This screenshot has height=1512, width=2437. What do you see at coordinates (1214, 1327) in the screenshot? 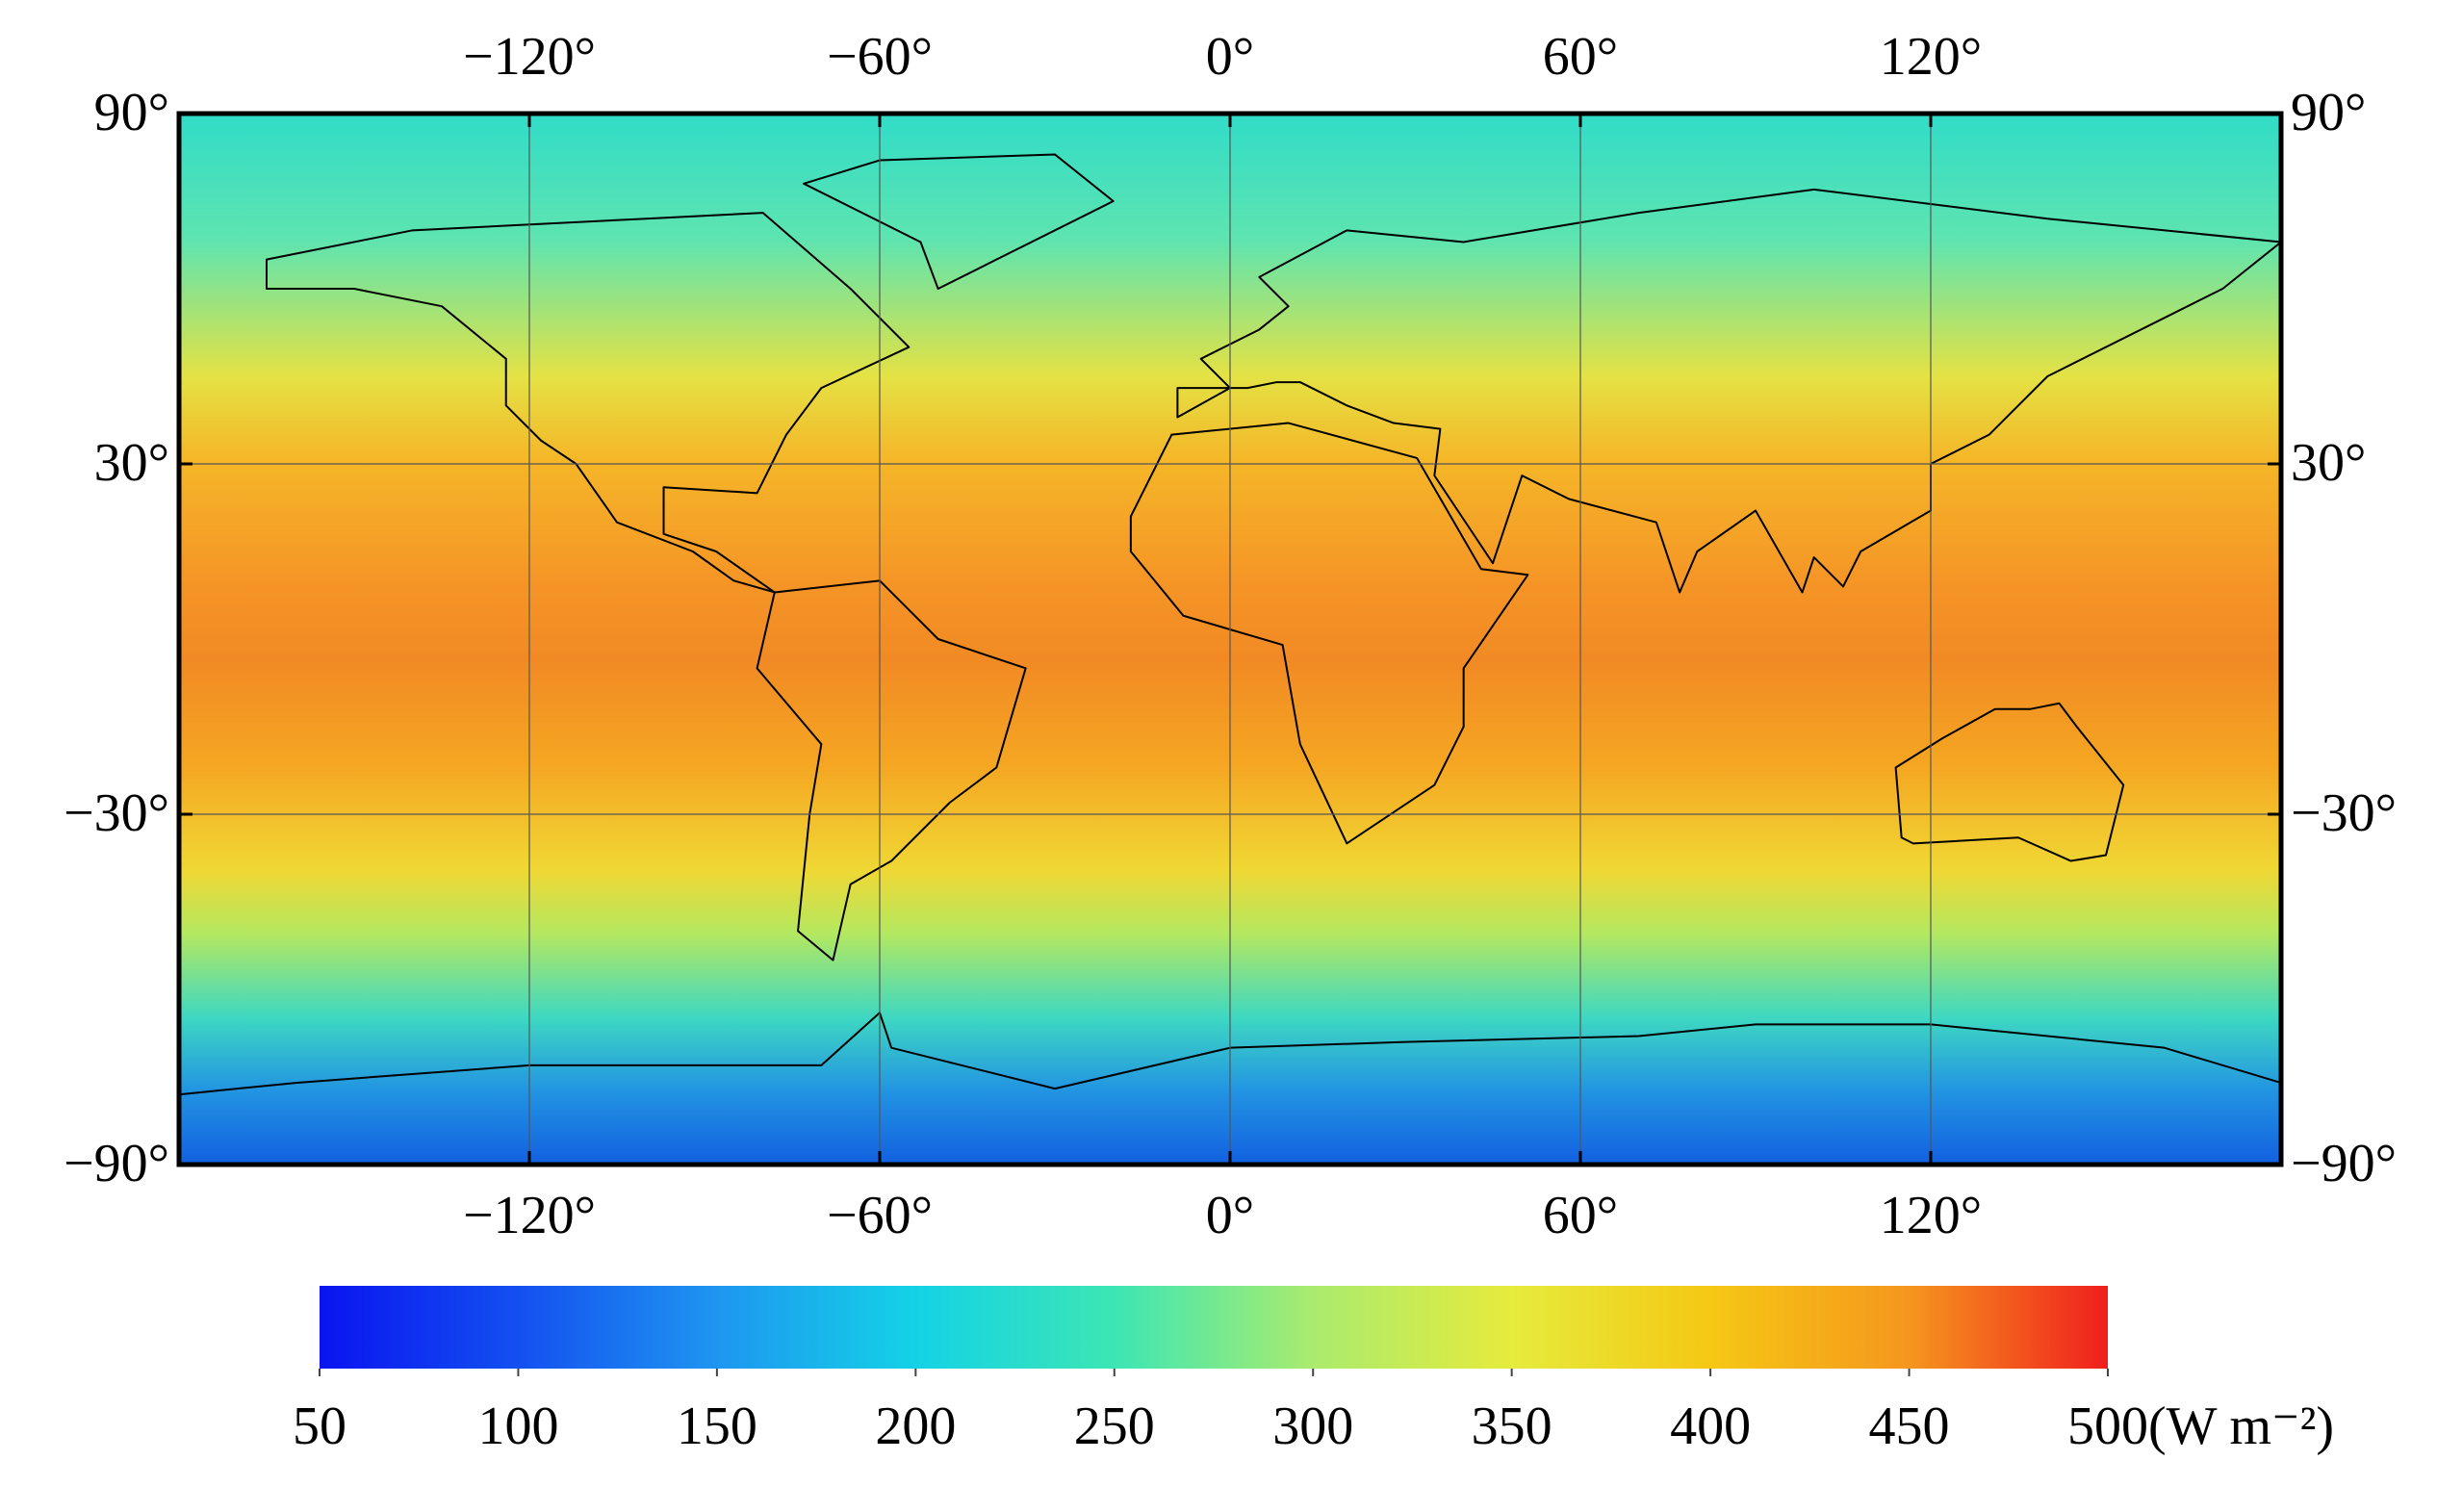
I see `colorbar` at bounding box center [1214, 1327].